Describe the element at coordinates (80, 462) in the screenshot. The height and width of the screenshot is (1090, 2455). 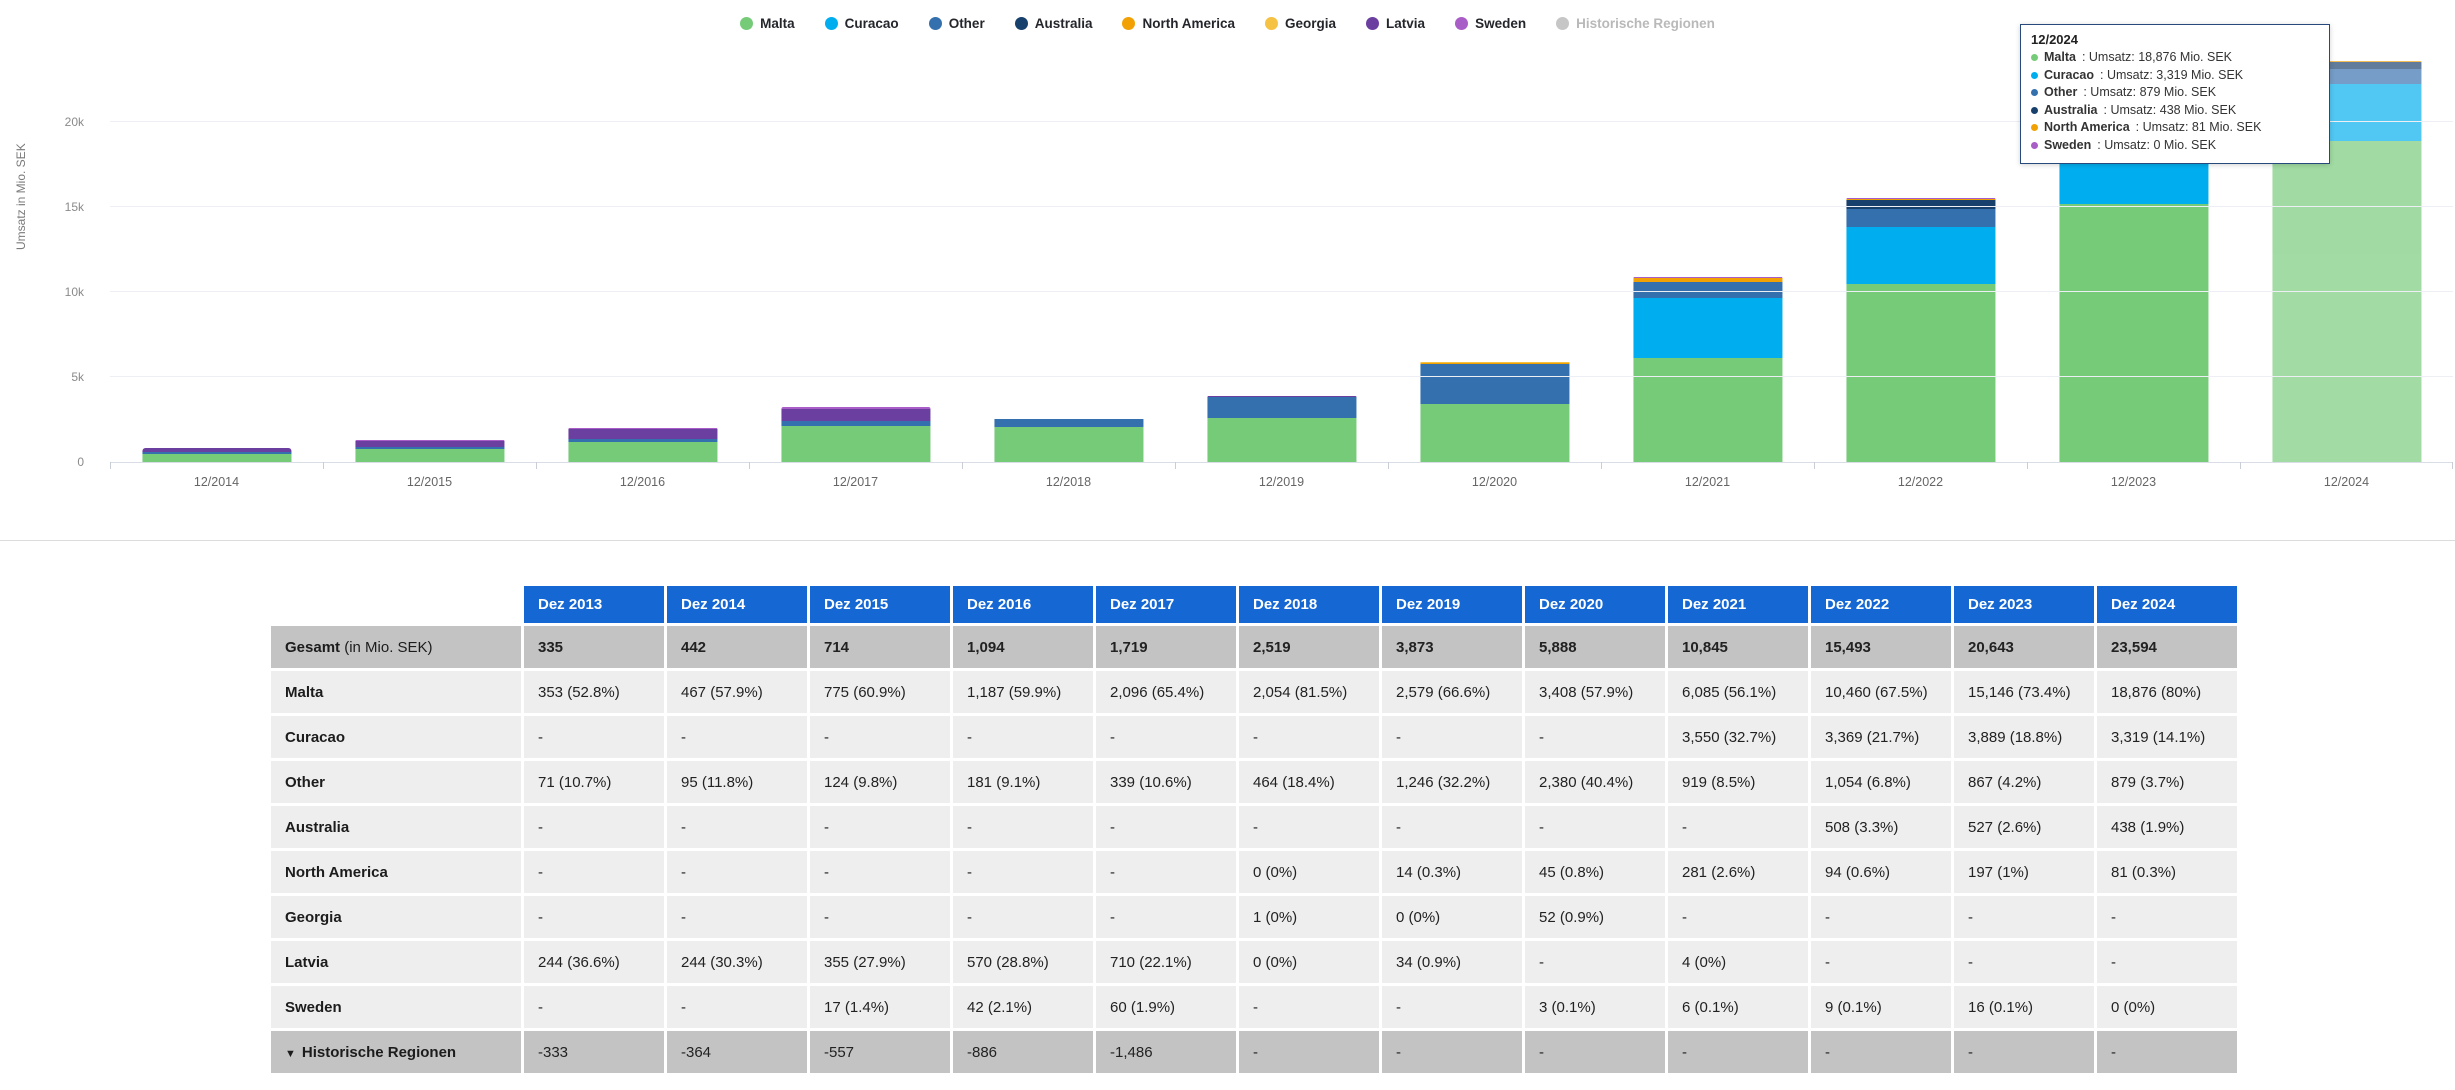
I see `y-tick-label: 0` at that location.